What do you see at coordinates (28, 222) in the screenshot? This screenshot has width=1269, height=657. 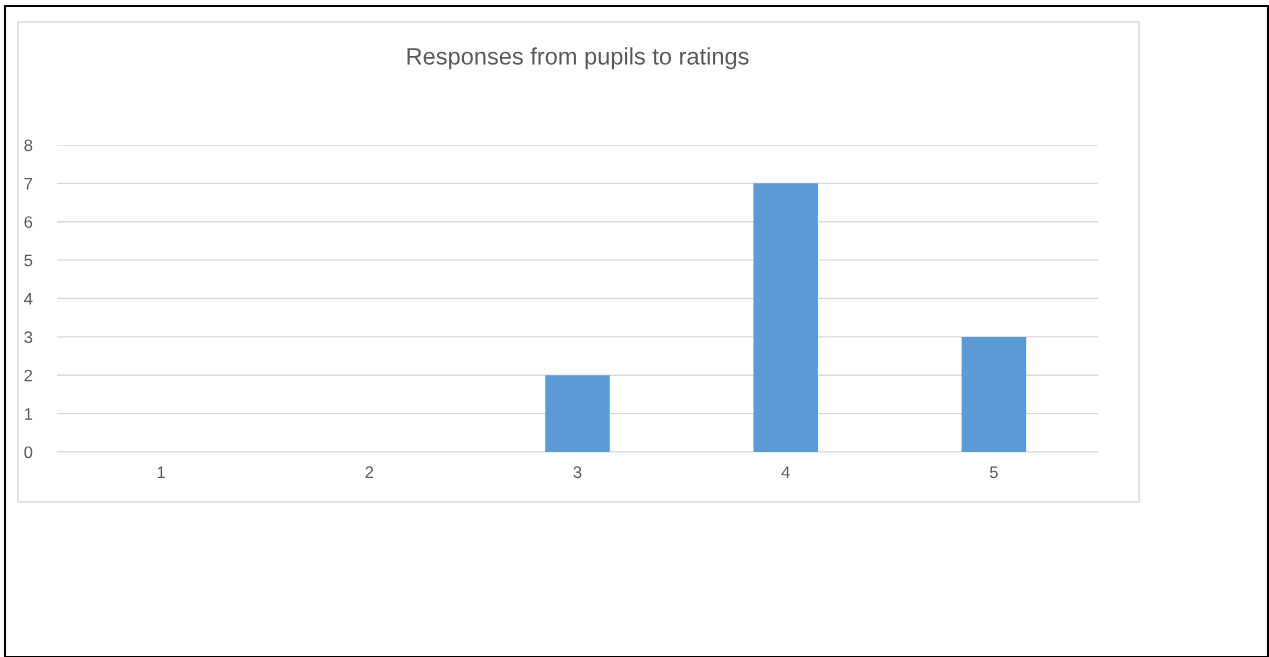 I see `y-tick-label: 6` at bounding box center [28, 222].